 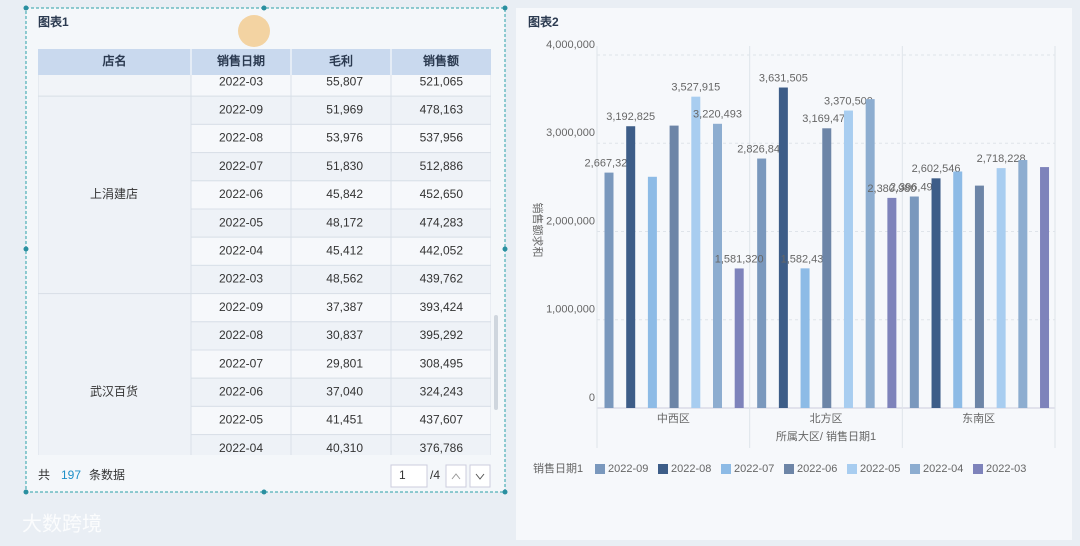 What do you see at coordinates (1001, 159) in the screenshot?
I see `data-label: 2,718,228` at bounding box center [1001, 159].